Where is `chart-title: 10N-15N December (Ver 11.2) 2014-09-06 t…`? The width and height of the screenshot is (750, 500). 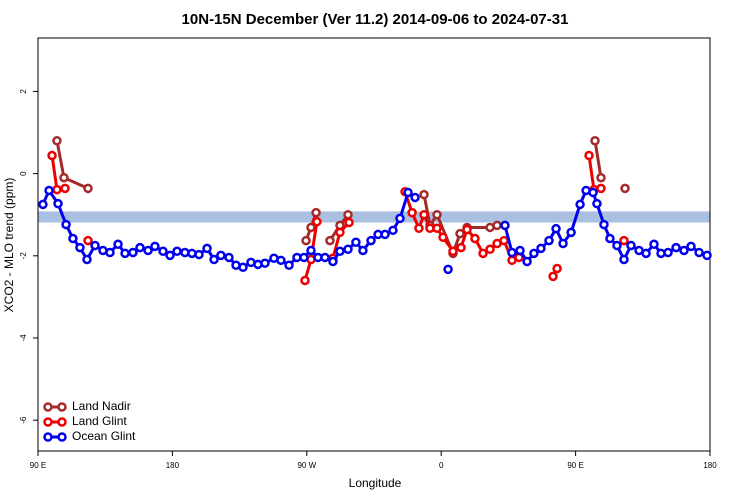 chart-title: 10N-15N December (Ver 11.2) 2014-09-06 t… is located at coordinates (375, 19).